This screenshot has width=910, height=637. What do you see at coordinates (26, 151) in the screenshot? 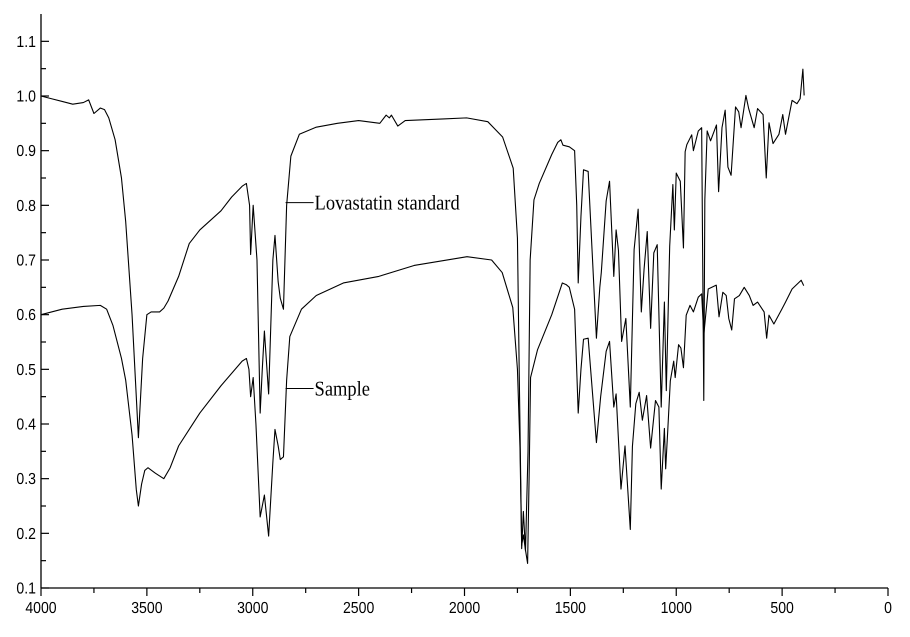
I see `y-tick-label: 0.9` at bounding box center [26, 151].